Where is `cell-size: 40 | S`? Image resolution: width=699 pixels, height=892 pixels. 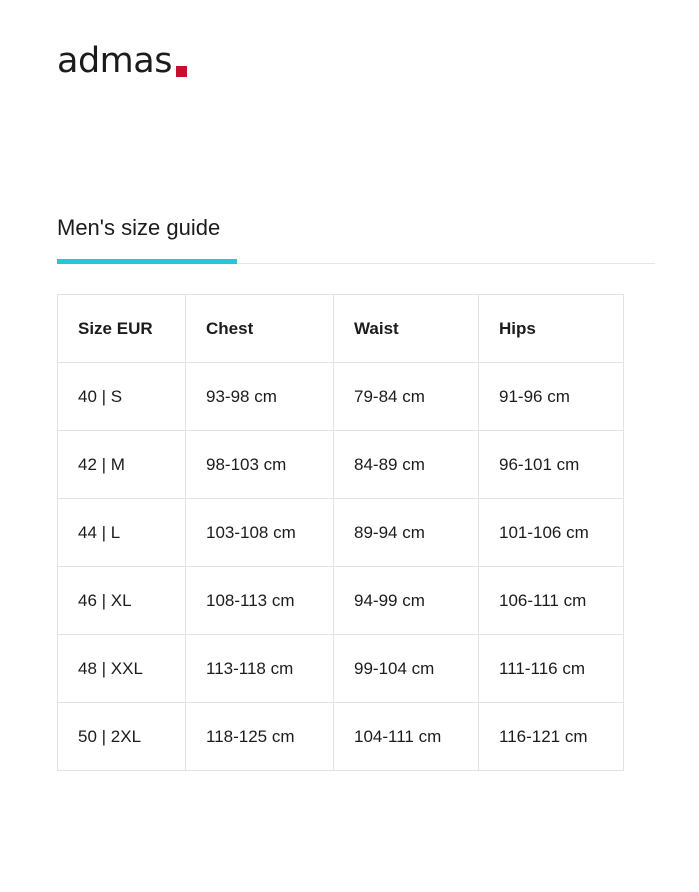
cell-size: 40 | S is located at coordinates (121, 396).